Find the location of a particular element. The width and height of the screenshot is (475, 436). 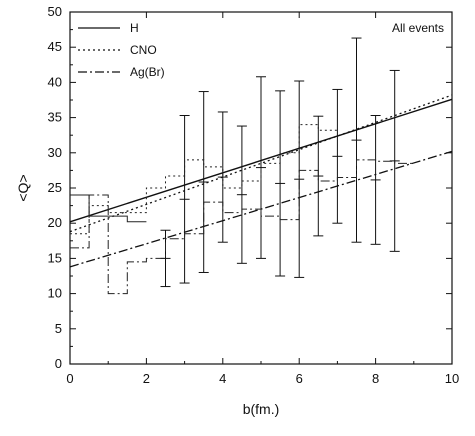

y-tick-label: 25 is located at coordinates (55, 187).